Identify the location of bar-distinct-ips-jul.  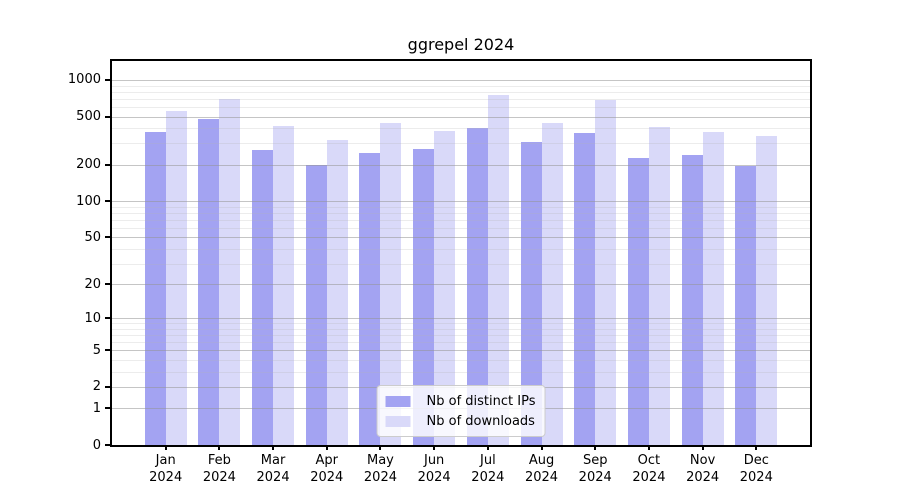
(477, 286).